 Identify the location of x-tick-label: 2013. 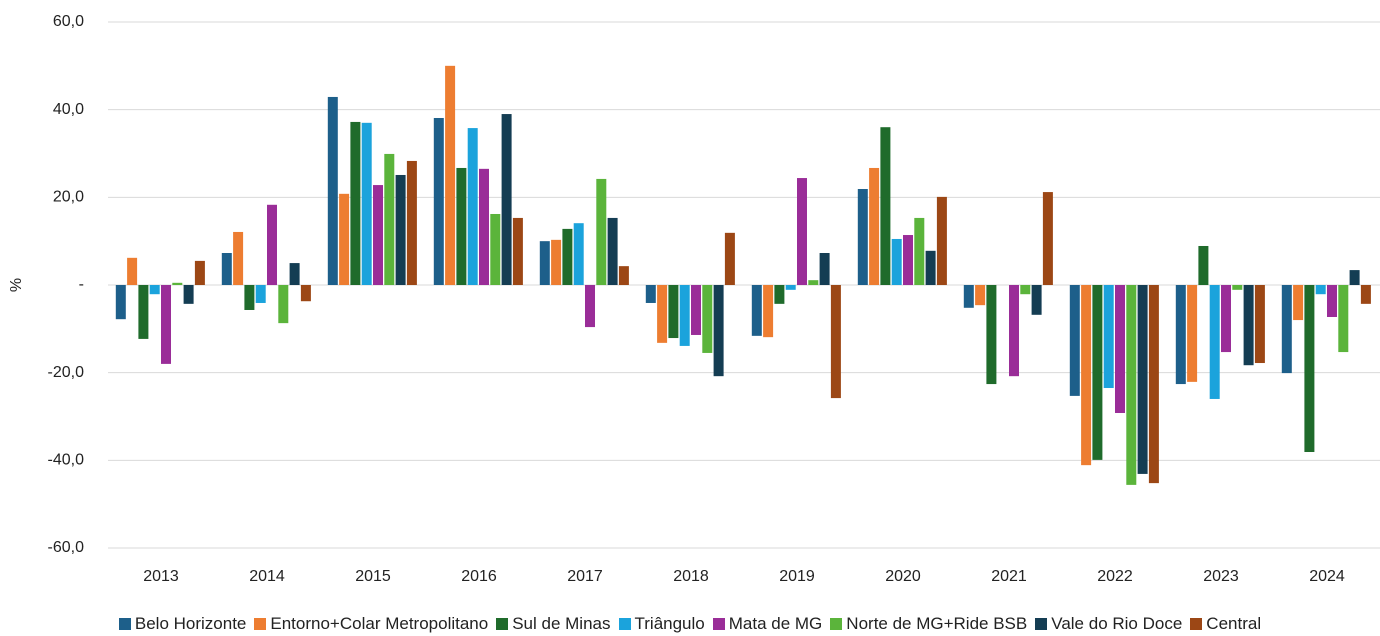
(161, 576).